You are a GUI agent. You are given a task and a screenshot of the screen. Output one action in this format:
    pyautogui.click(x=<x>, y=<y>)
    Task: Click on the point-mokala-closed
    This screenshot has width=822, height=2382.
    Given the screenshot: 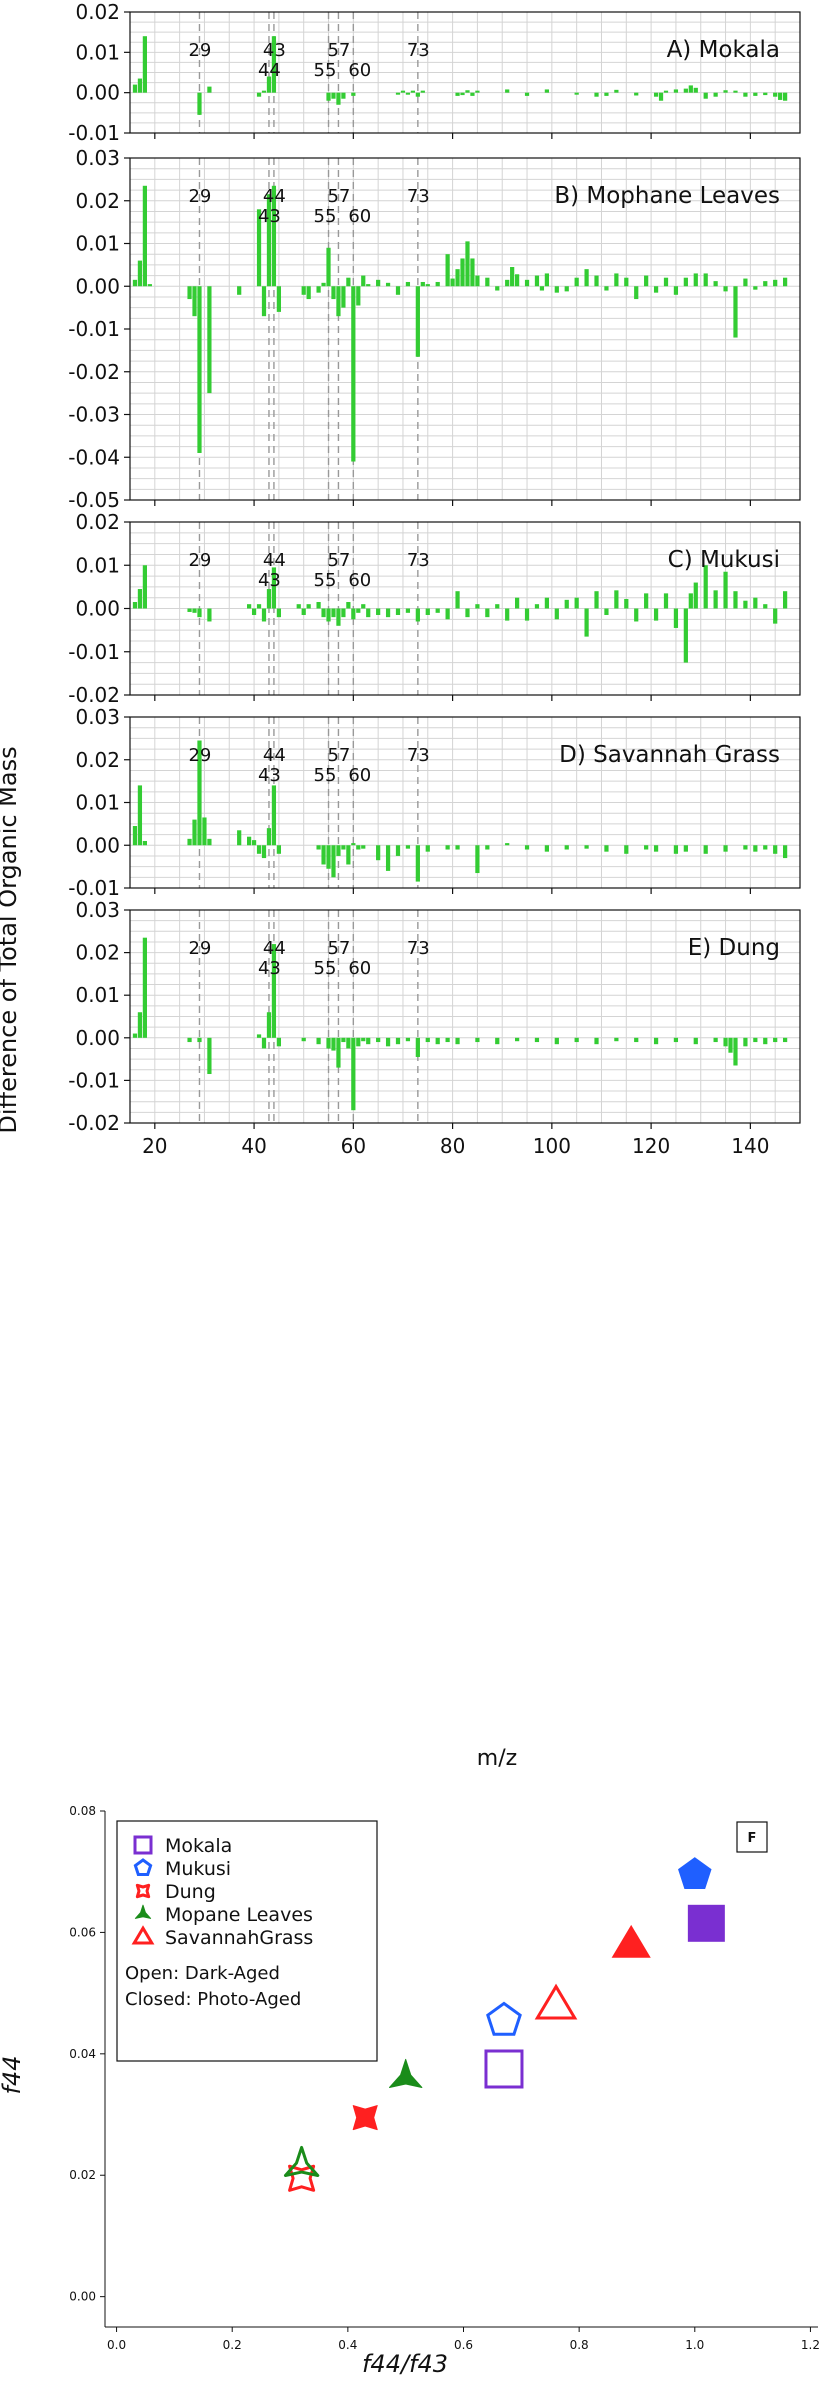 What is the action you would take?
    pyautogui.click(x=706, y=1923)
    